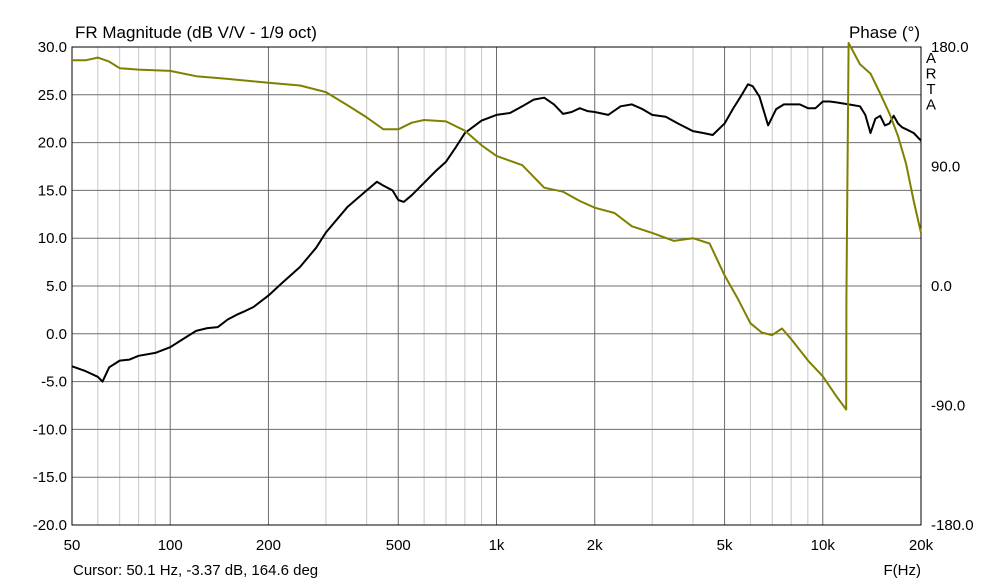  What do you see at coordinates (921, 545) in the screenshot?
I see `x-tick-label: 20k` at bounding box center [921, 545].